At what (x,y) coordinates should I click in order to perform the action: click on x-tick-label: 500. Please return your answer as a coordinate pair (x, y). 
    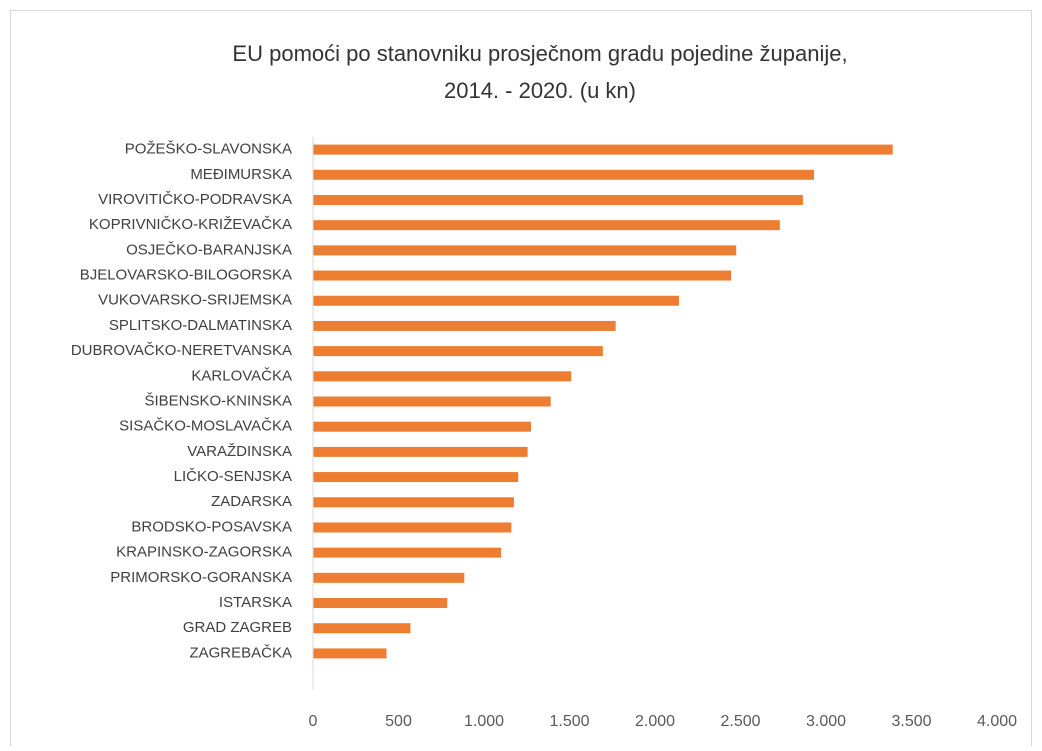
    Looking at the image, I should click on (398, 721).